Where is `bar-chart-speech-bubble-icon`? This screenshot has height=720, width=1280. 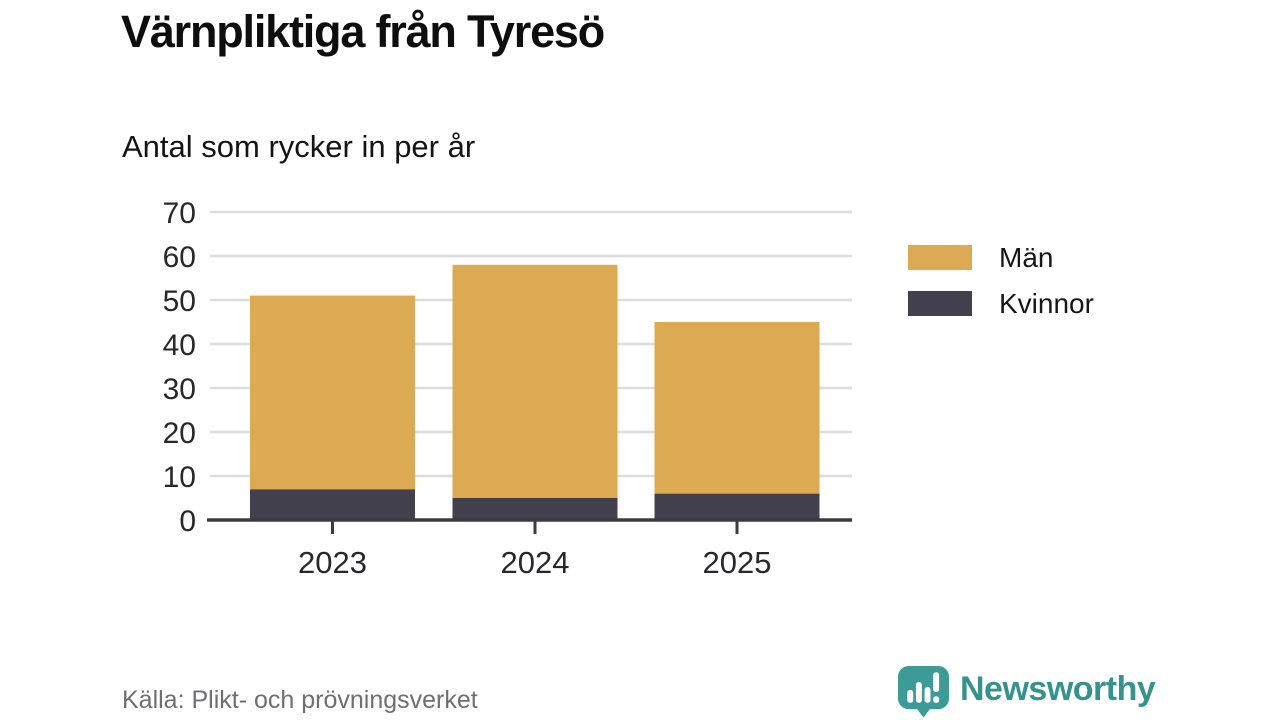 bar-chart-speech-bubble-icon is located at coordinates (923, 691).